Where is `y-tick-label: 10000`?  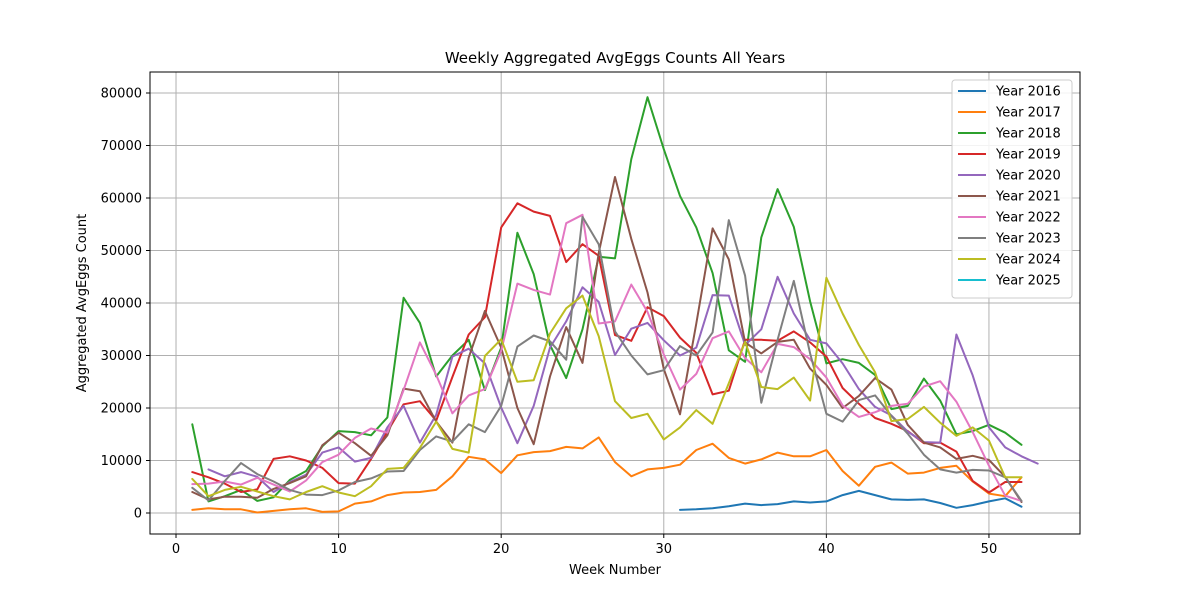 y-tick-label: 10000 is located at coordinates (121, 461).